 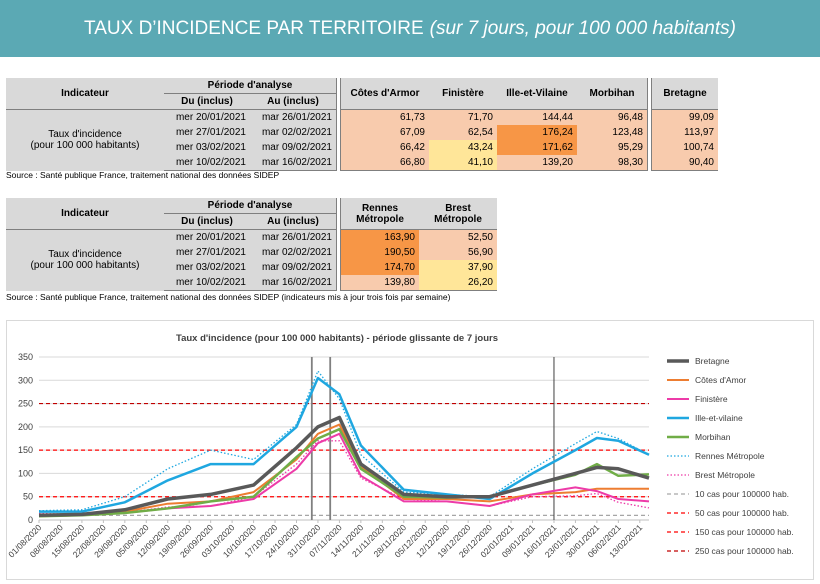 What do you see at coordinates (463, 163) in the screenshot?
I see `value-cell: 41,10` at bounding box center [463, 163].